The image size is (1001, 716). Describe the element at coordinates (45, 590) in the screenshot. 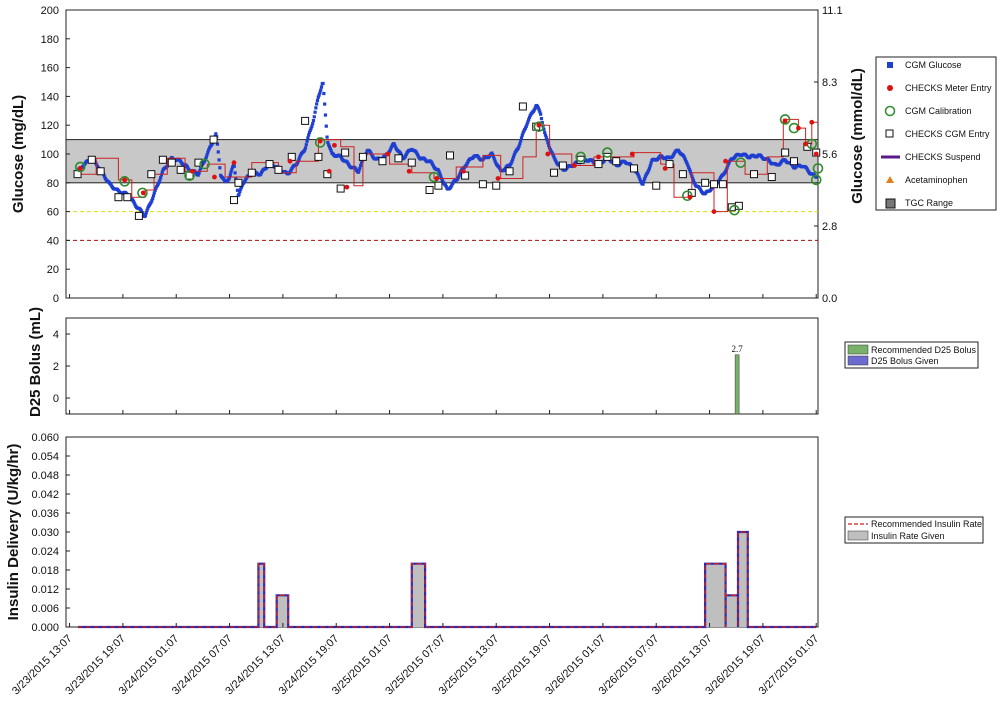

I see `insulin-y-tick-label: 0.012` at that location.